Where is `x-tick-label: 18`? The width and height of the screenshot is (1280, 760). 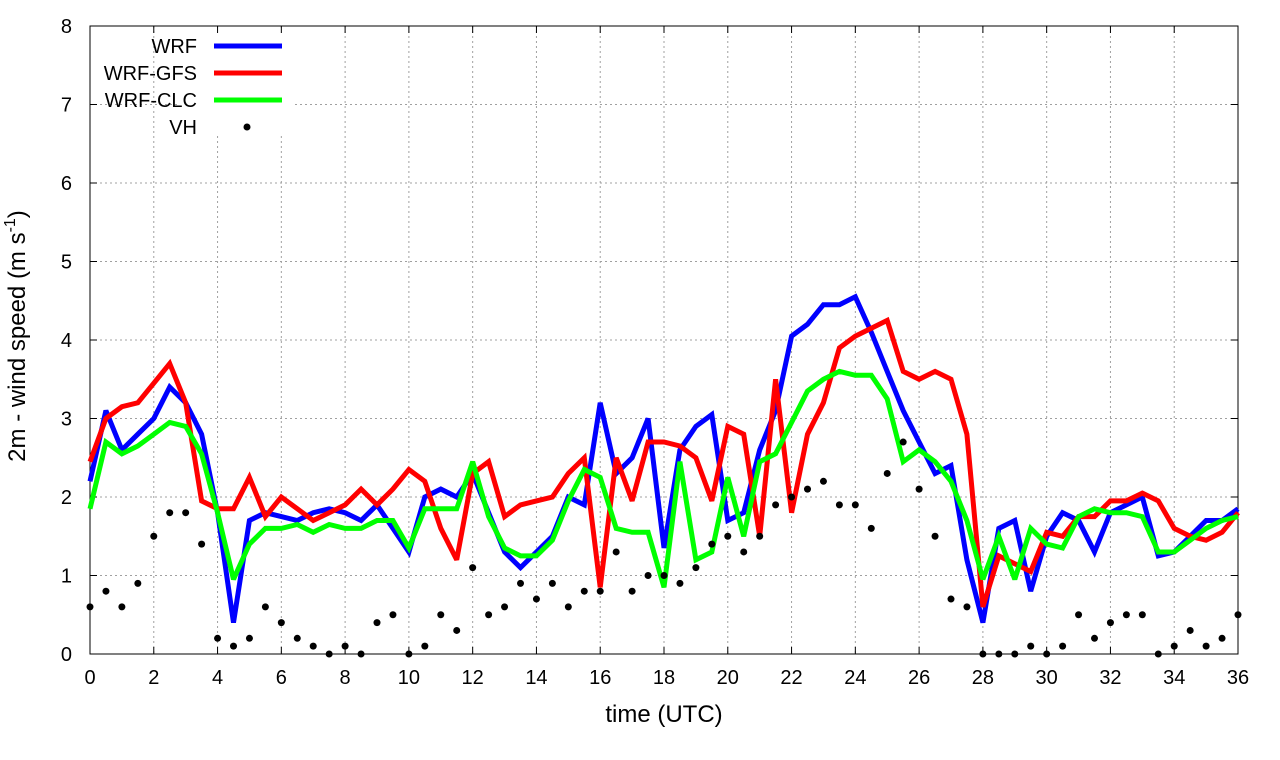
x-tick-label: 18 is located at coordinates (664, 678).